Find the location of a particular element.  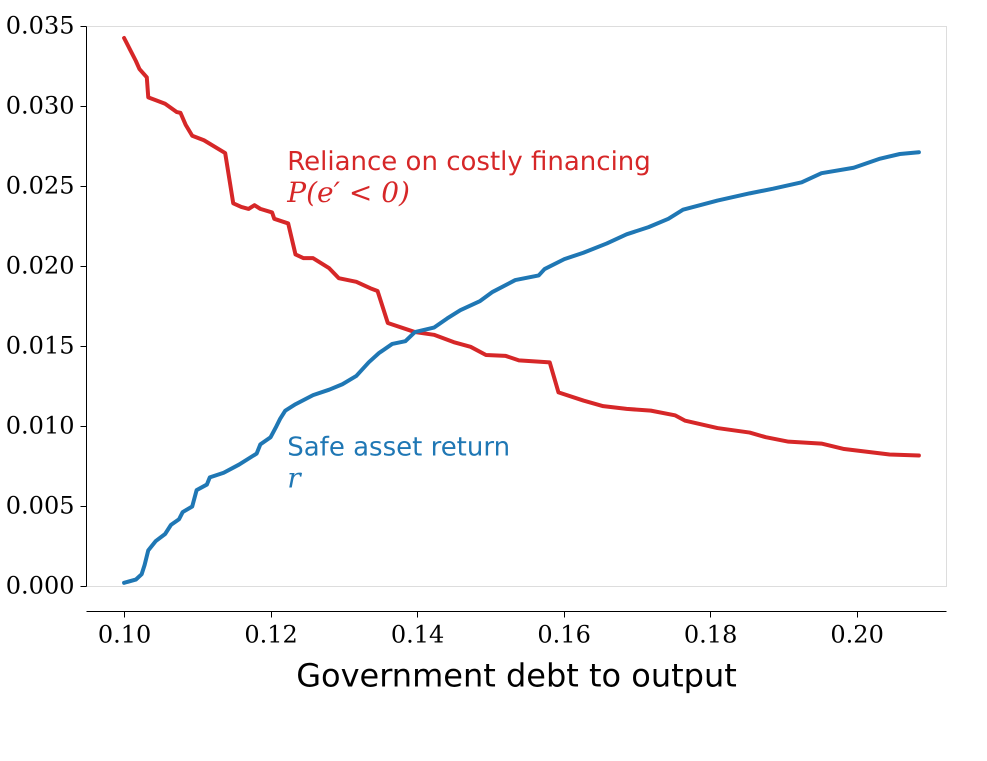

y-tick-label: 0.020 is located at coordinates (40, 266).